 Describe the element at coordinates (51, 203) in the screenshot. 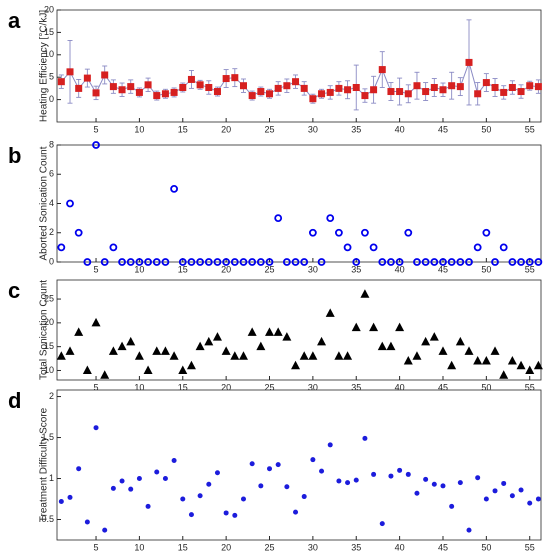

I see `y-tick-label: 4` at that location.